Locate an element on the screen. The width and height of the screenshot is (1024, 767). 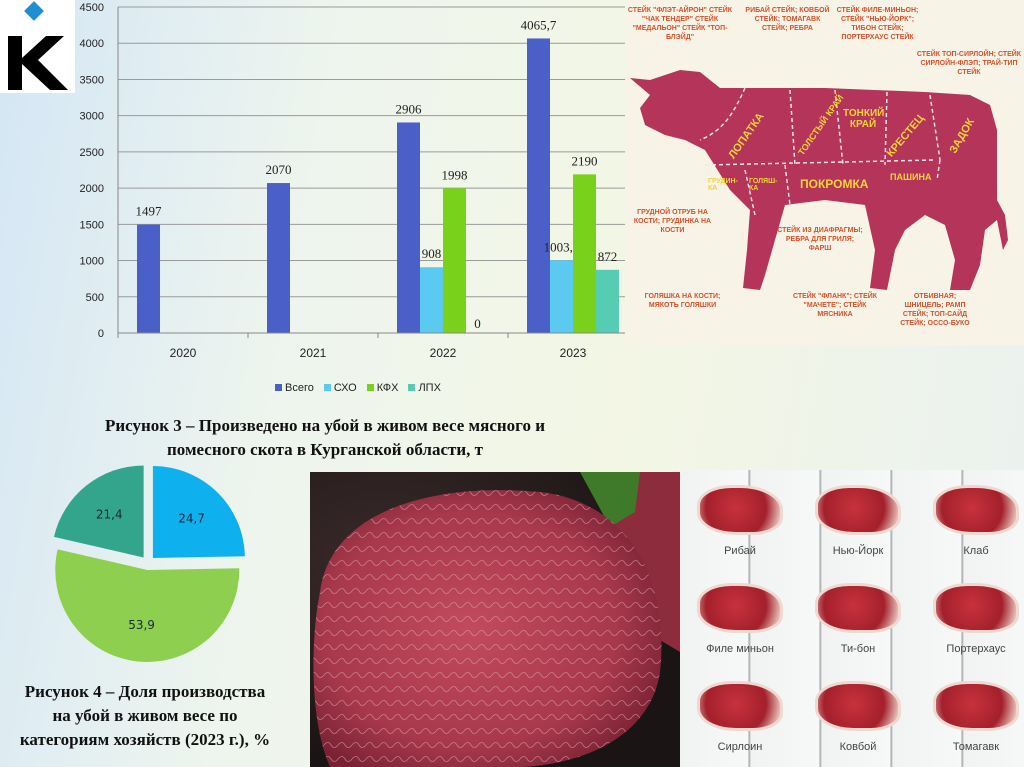
steak-item: Ковбой is located at coordinates (858, 717).